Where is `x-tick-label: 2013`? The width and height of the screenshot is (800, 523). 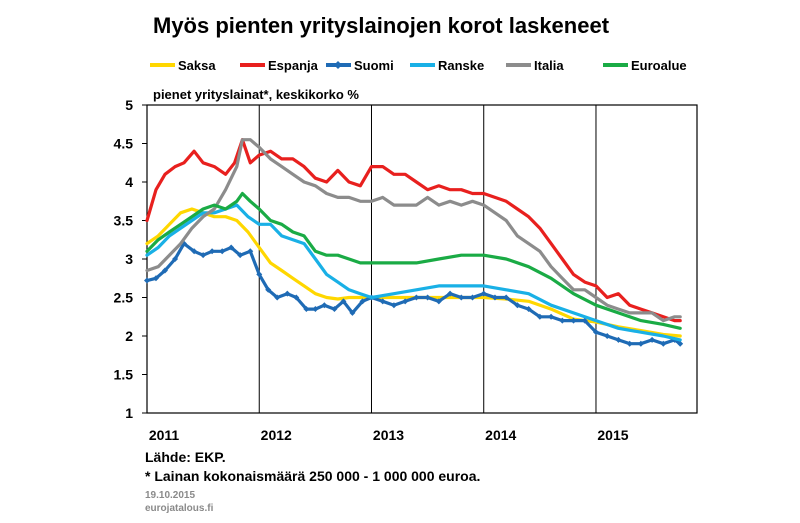 x-tick-label: 2013 is located at coordinates (388, 435).